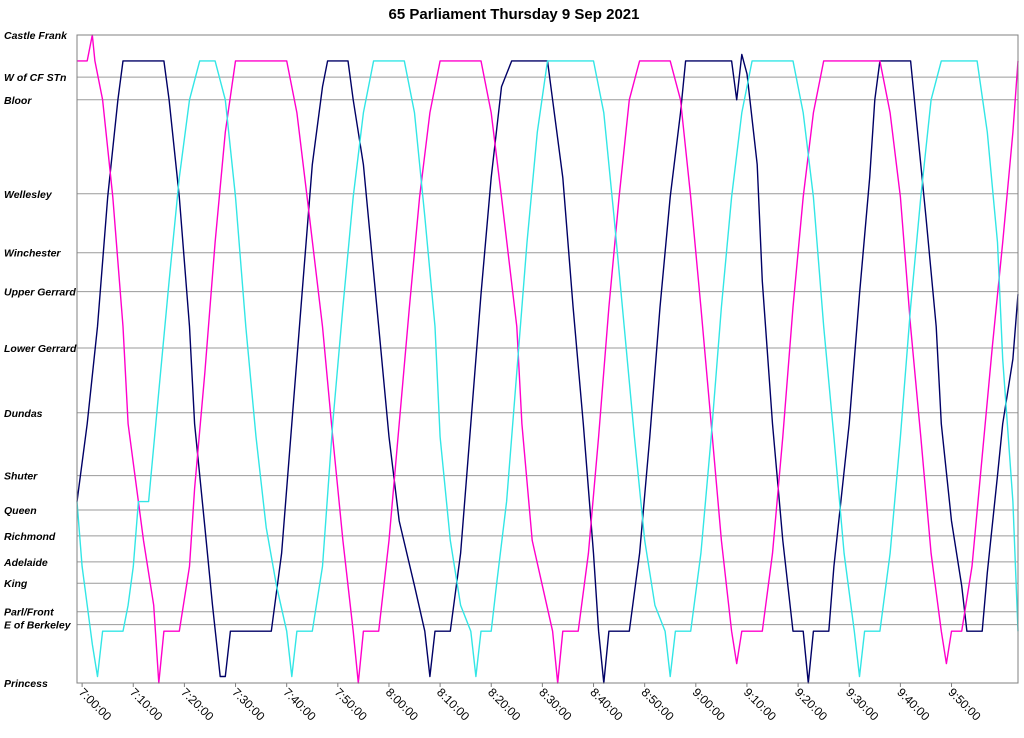 The height and width of the screenshot is (738, 1024). What do you see at coordinates (28, 195) in the screenshot?
I see `stop-label: Wellesley` at bounding box center [28, 195].